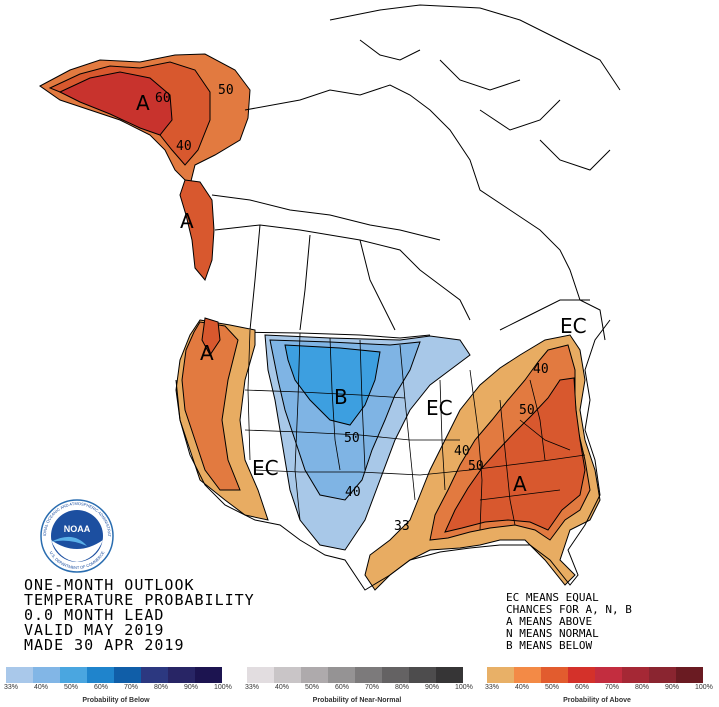 The image size is (719, 707). Describe the element at coordinates (312, 687) in the screenshot. I see `scale-normal-tick: 50%` at that location.